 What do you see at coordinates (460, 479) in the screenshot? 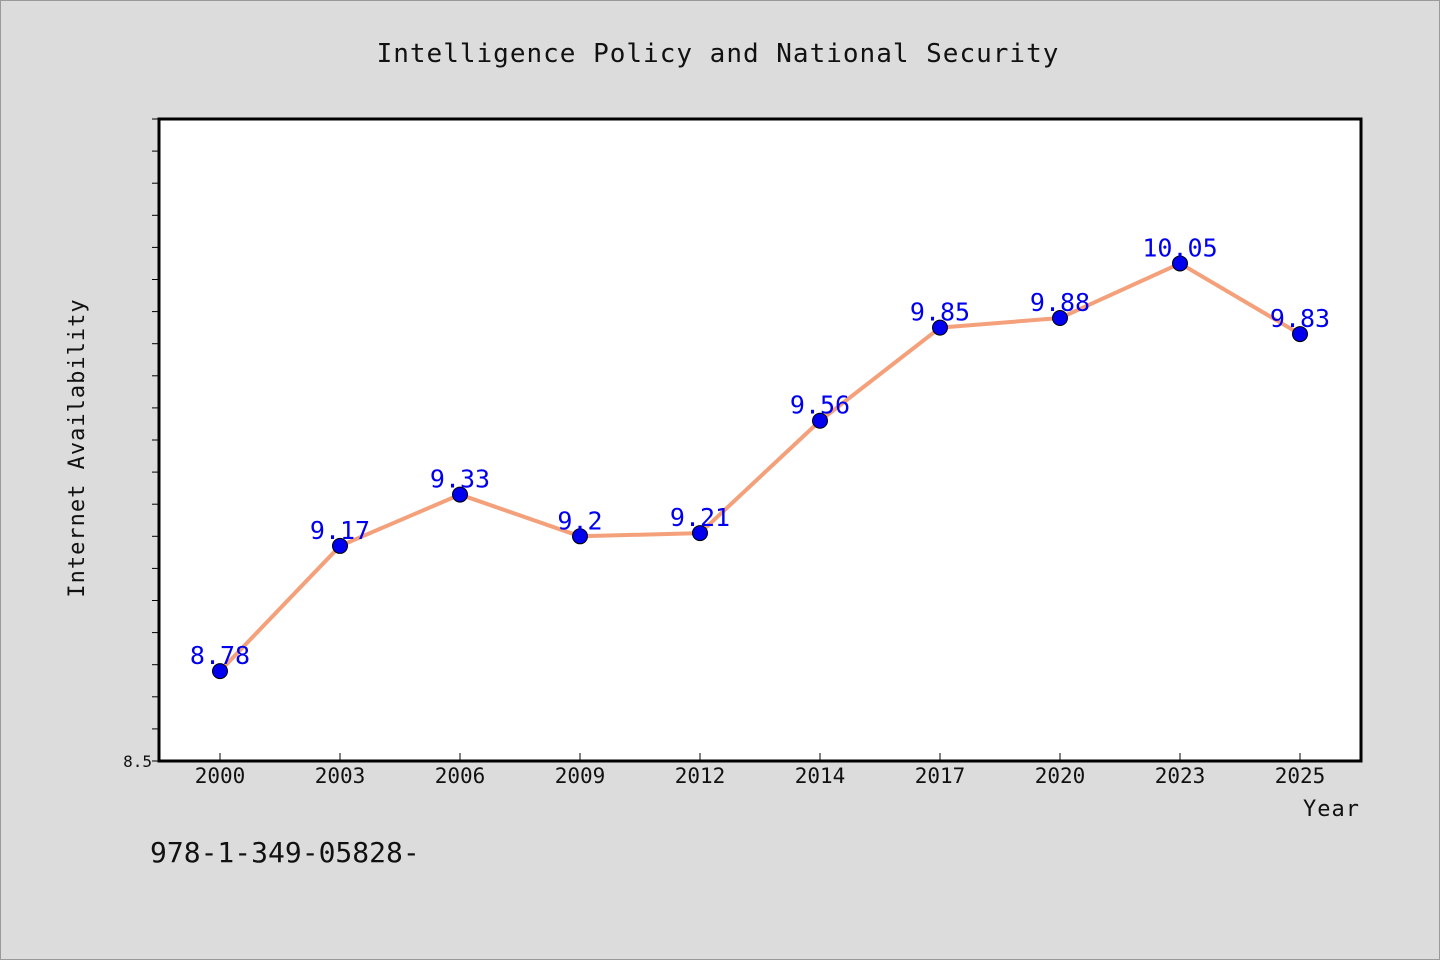
I see `data-label: 9.33` at bounding box center [460, 479].